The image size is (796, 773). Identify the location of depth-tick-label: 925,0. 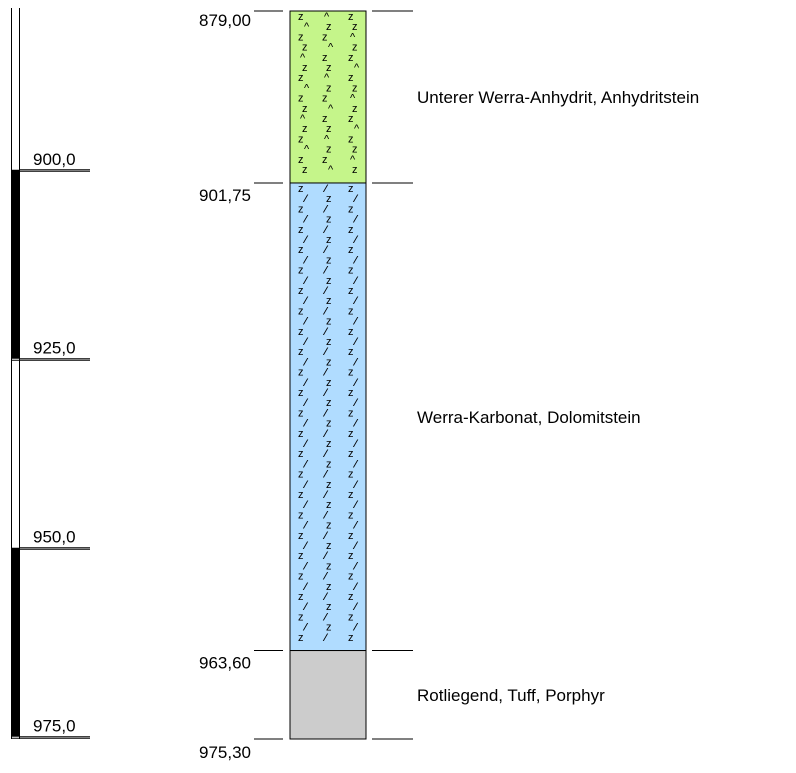
(54, 348).